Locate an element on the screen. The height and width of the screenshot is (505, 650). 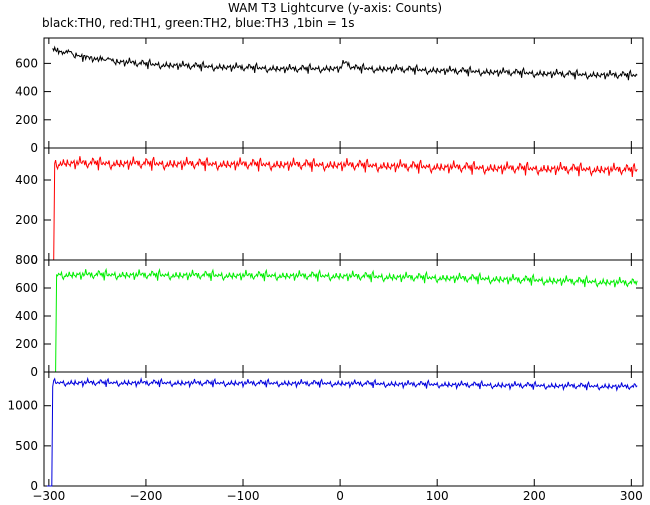
x-tick-label: −200 is located at coordinates (145, 496).